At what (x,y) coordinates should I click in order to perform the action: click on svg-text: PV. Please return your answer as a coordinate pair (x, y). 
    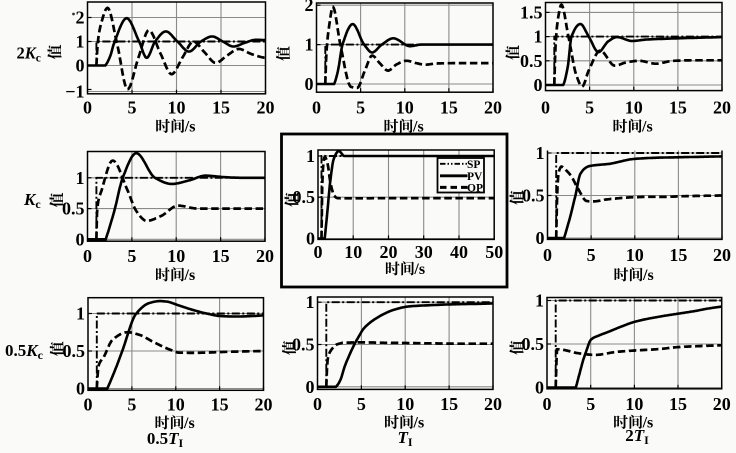
    Looking at the image, I should click on (475, 177).